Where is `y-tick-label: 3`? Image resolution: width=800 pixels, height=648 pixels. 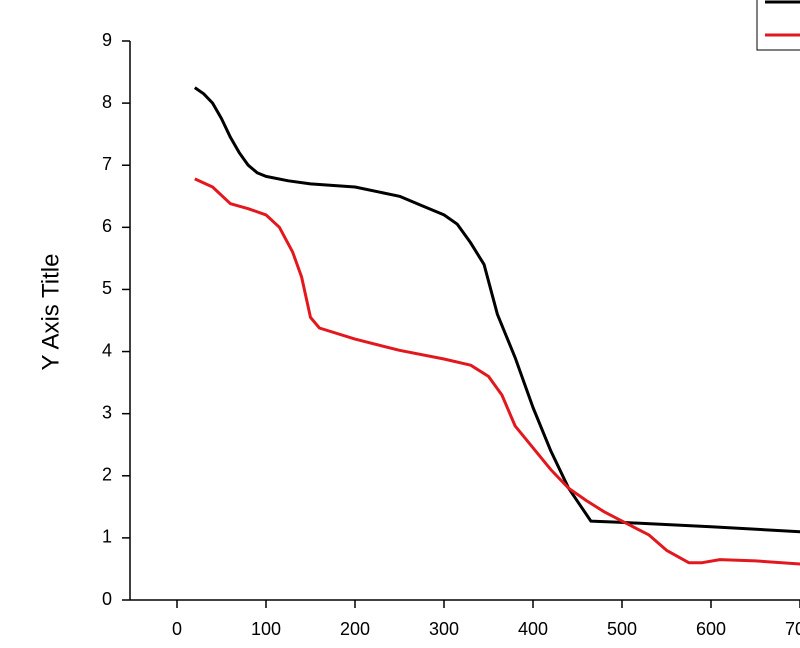 y-tick-label: 3 is located at coordinates (107, 412).